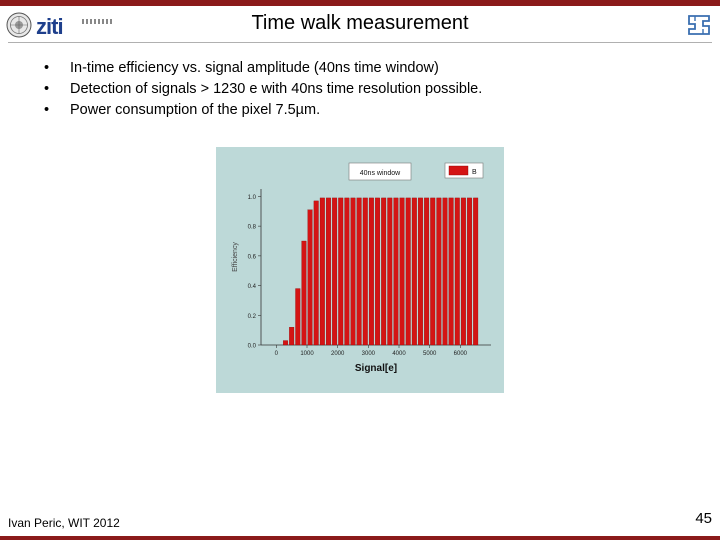  Describe the element at coordinates (252, 198) in the screenshot. I see `y-tick-label: 1.0` at that location.